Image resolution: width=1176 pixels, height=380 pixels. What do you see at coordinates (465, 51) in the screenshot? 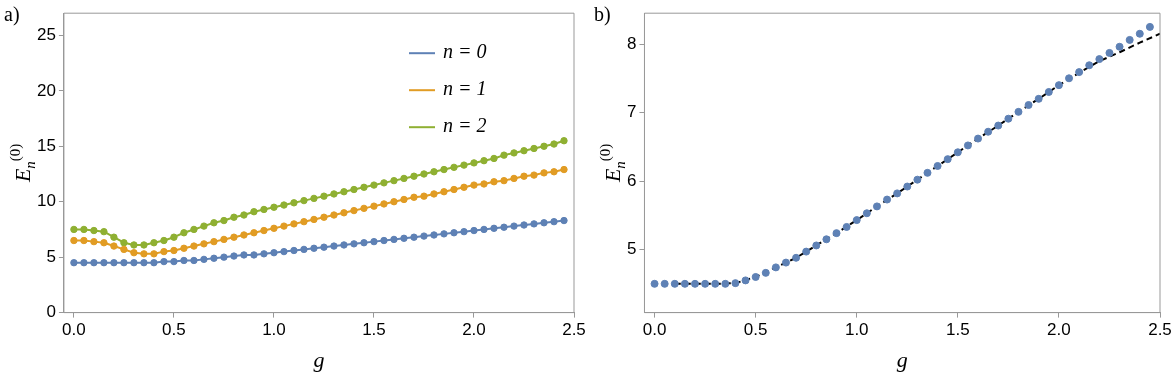
I see `legend-label: n = 0` at bounding box center [465, 51].